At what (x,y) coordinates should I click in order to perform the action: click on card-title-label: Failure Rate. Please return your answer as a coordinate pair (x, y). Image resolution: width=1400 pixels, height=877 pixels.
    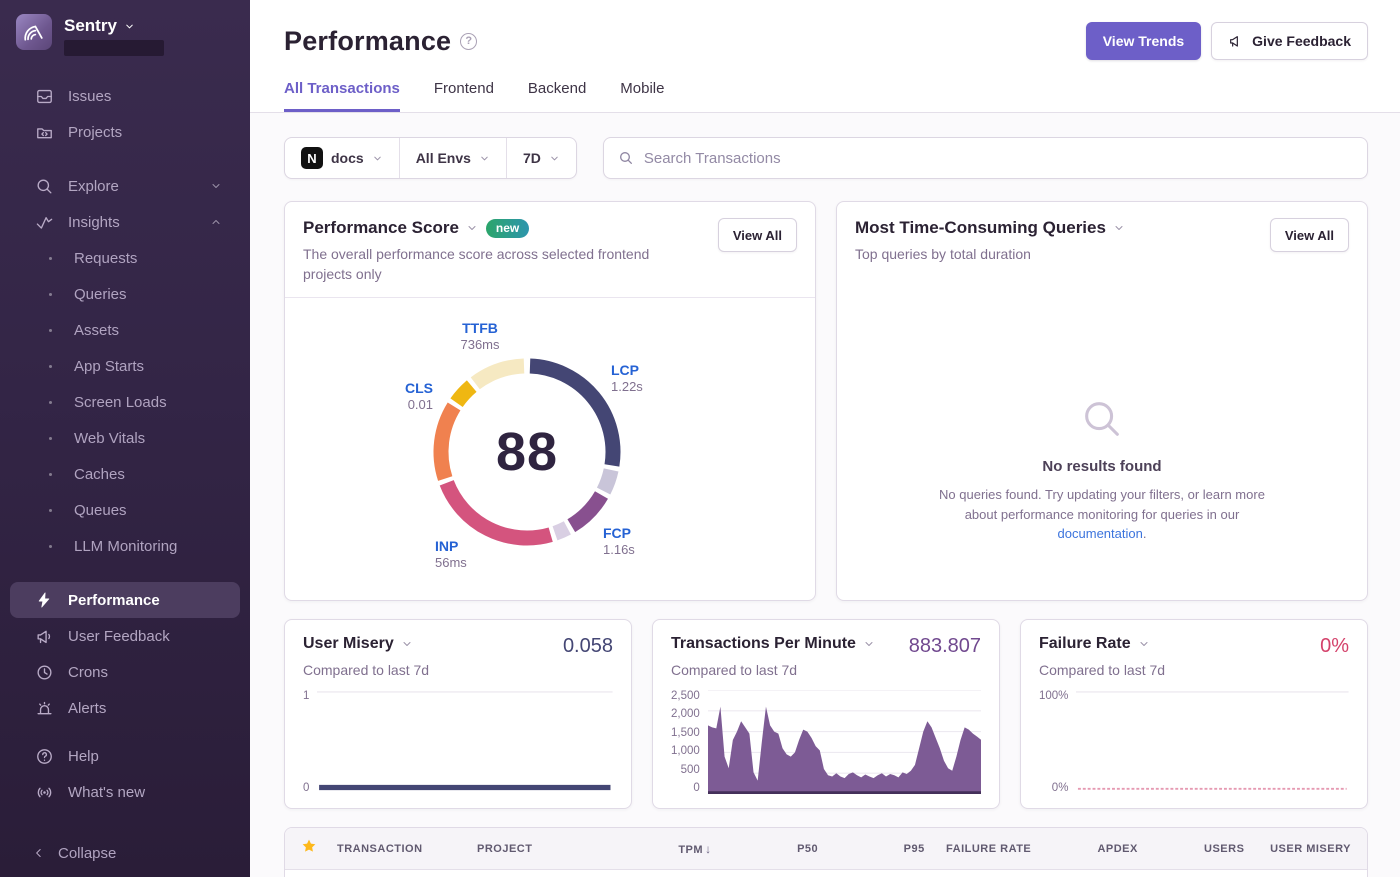
    Looking at the image, I should click on (1085, 643).